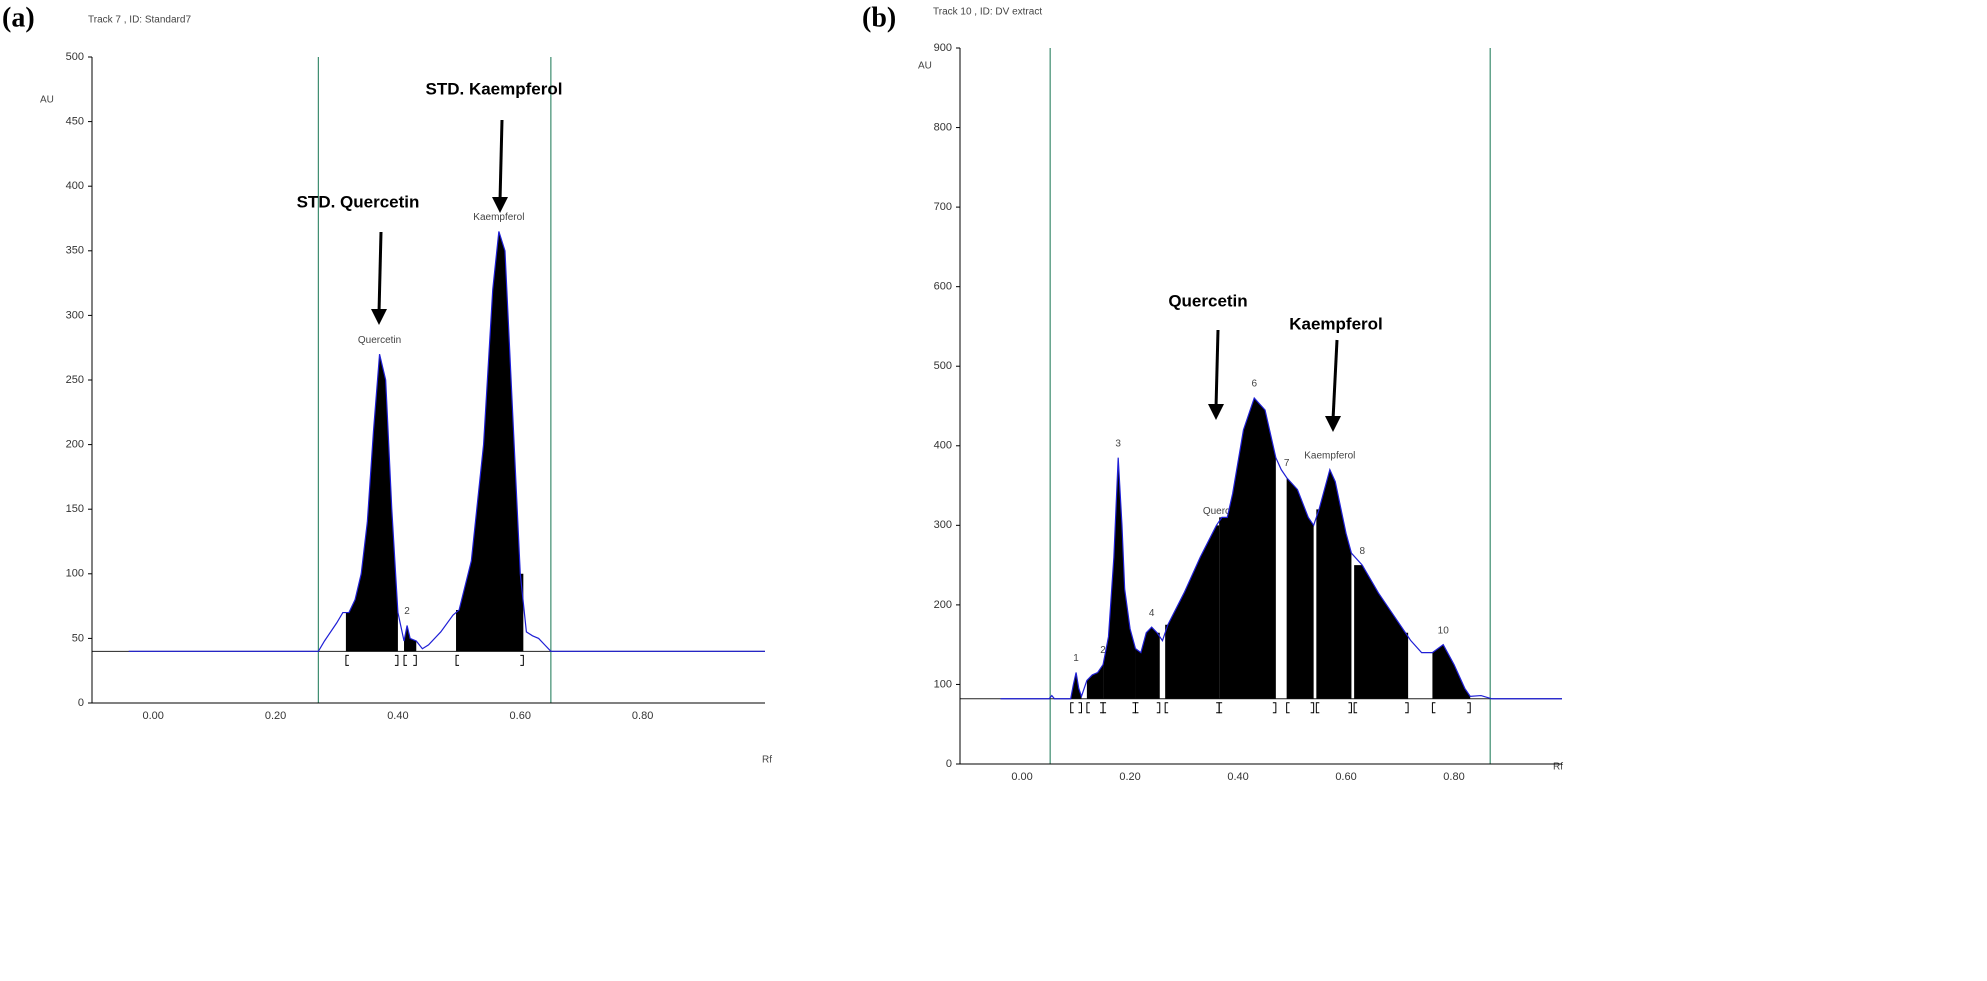  I want to click on annotation: Kaempferol, so click(1336, 323).